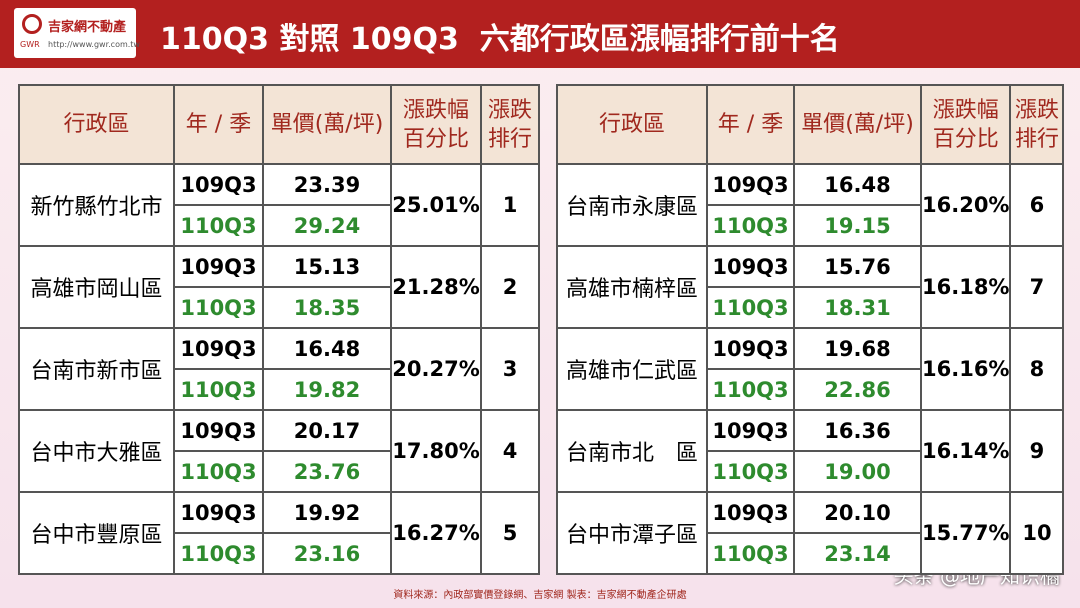 Image resolution: width=1080 pixels, height=608 pixels. Describe the element at coordinates (857, 471) in the screenshot. I see `price-cell: 19.00` at that location.